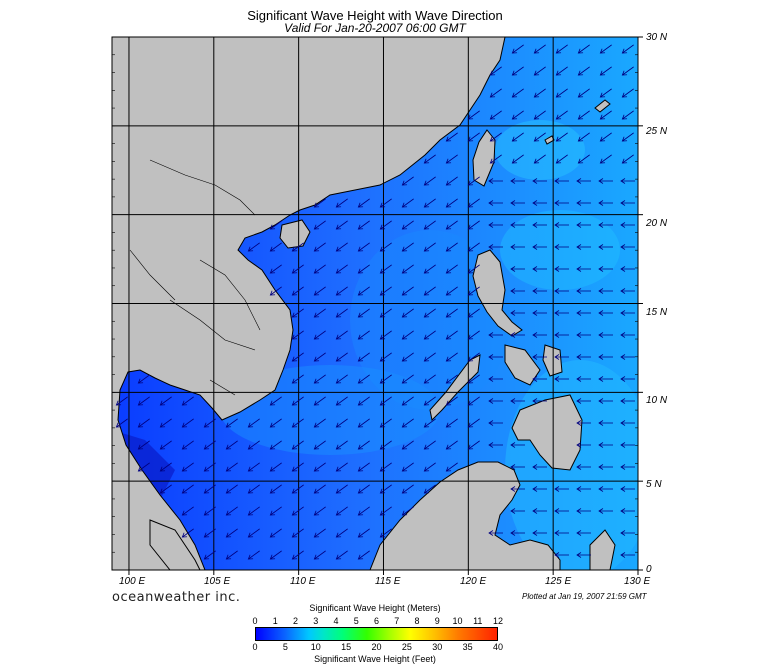 This screenshot has width=775, height=665. What do you see at coordinates (315, 647) in the screenshot?
I see `colorbar-feet-tick: 10` at bounding box center [315, 647].